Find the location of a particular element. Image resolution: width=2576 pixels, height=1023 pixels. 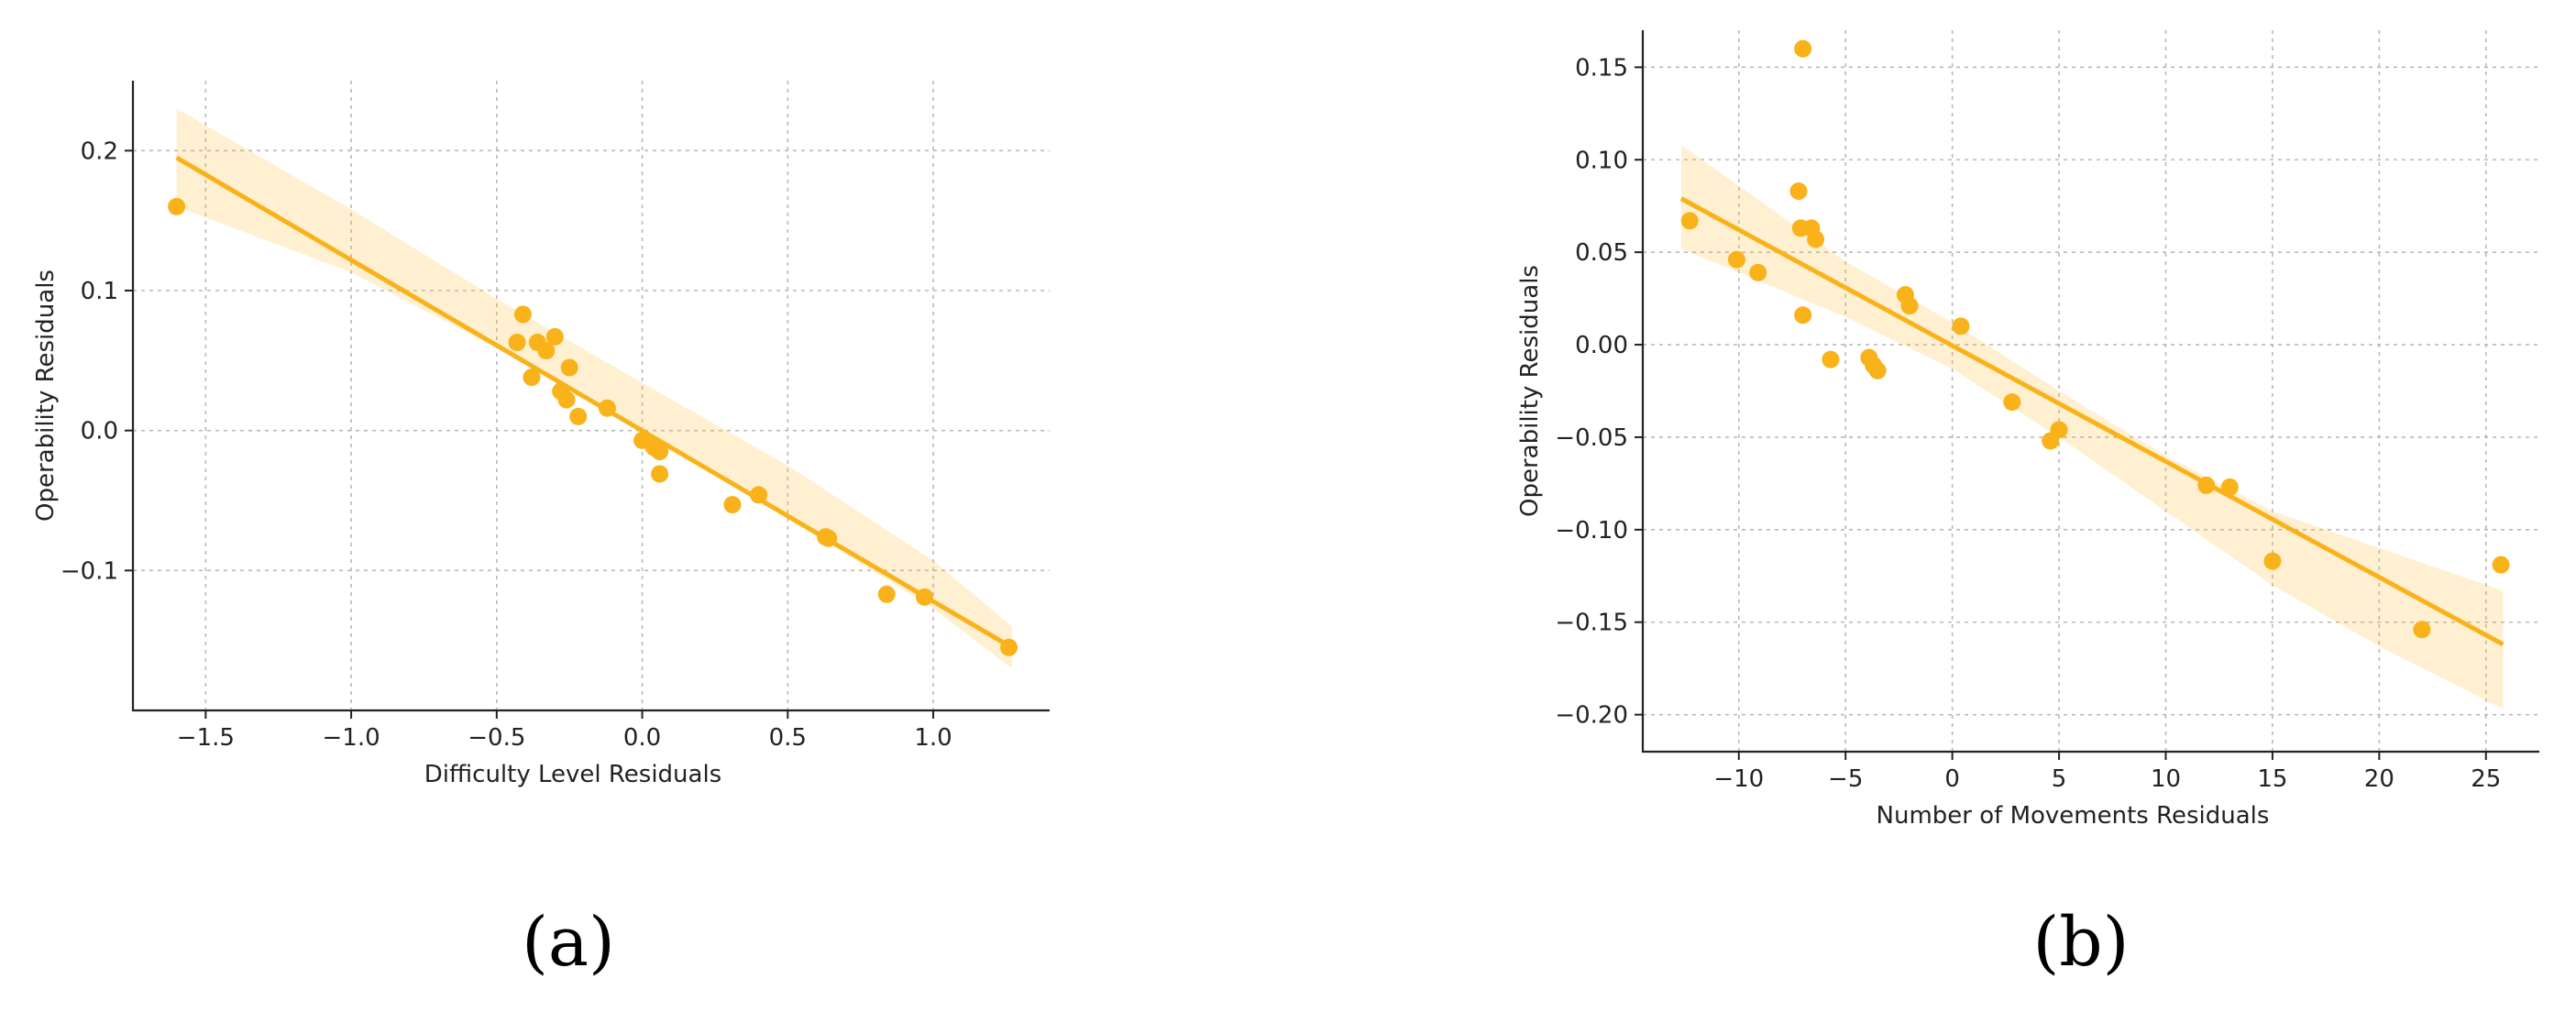

y-tick-label: 0.15 is located at coordinates (1601, 68).